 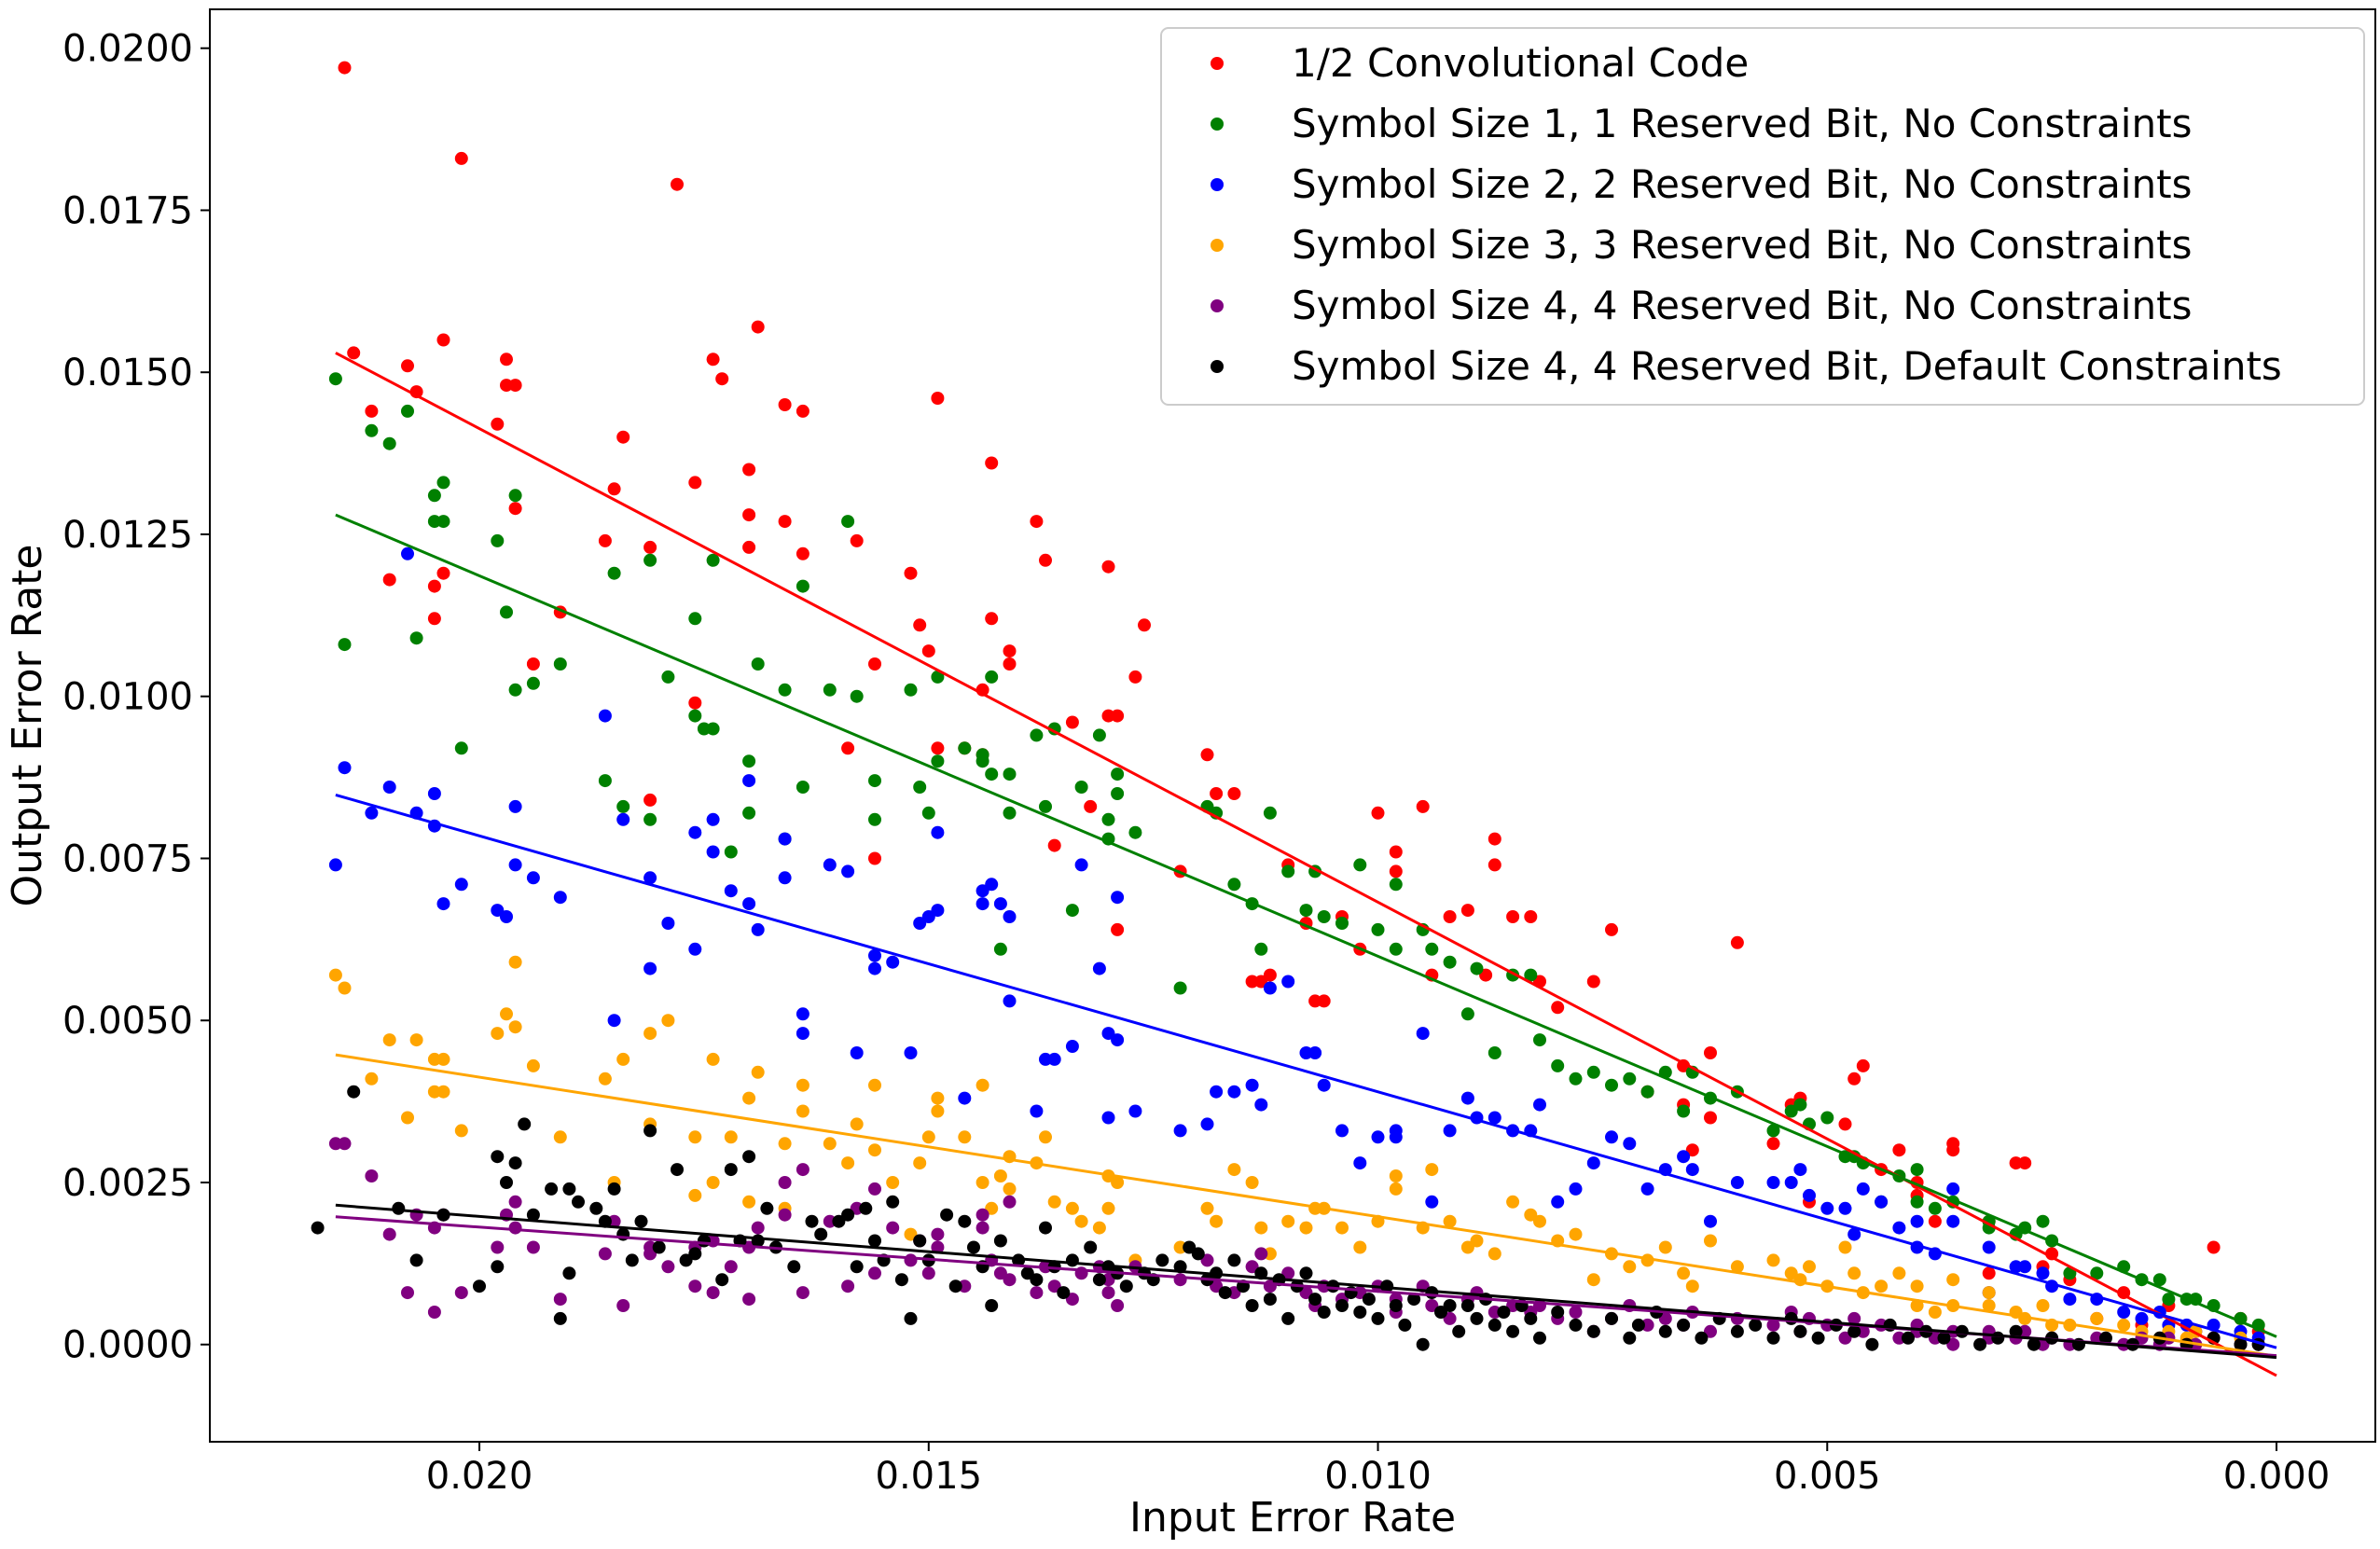 I want to click on y-tick-label-9: 0.0000, so click(x=128, y=1345).